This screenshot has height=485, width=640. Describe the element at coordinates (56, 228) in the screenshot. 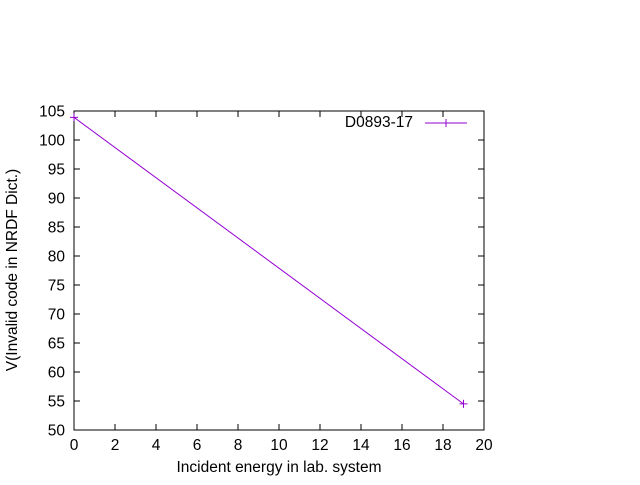

I see `y-tick-label: 85` at that location.